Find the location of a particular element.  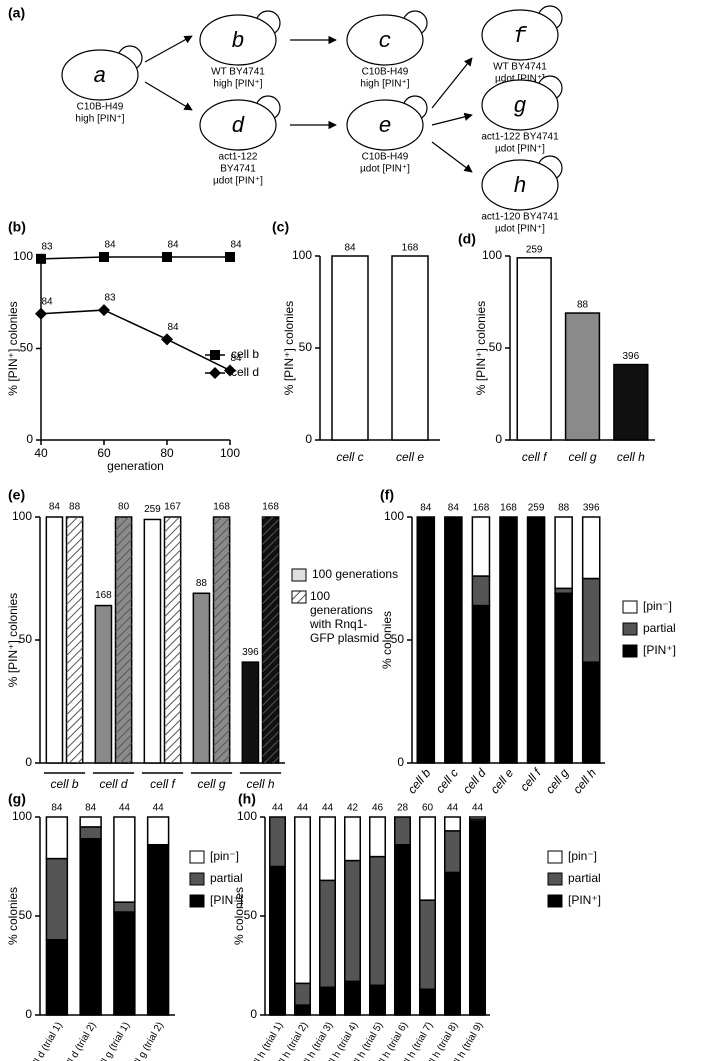

panel-label: (c) is located at coordinates (280, 227).